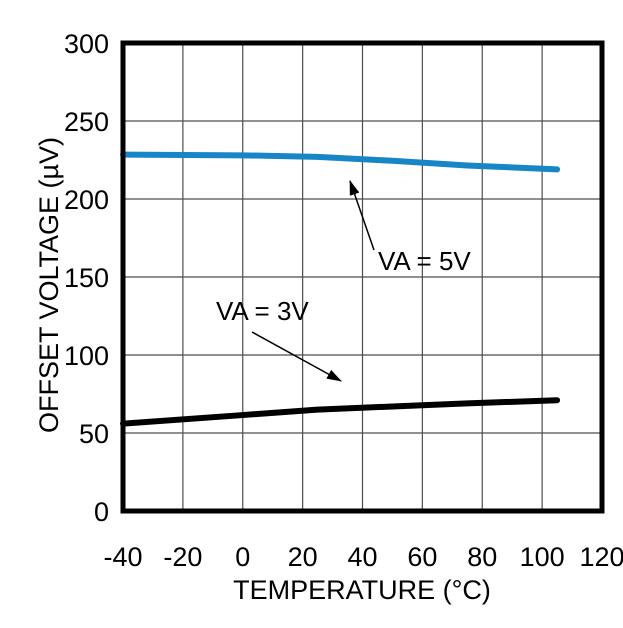  Describe the element at coordinates (49, 285) in the screenshot. I see `y-axis-title: OFFSET VOLTAGE (µV)` at that location.